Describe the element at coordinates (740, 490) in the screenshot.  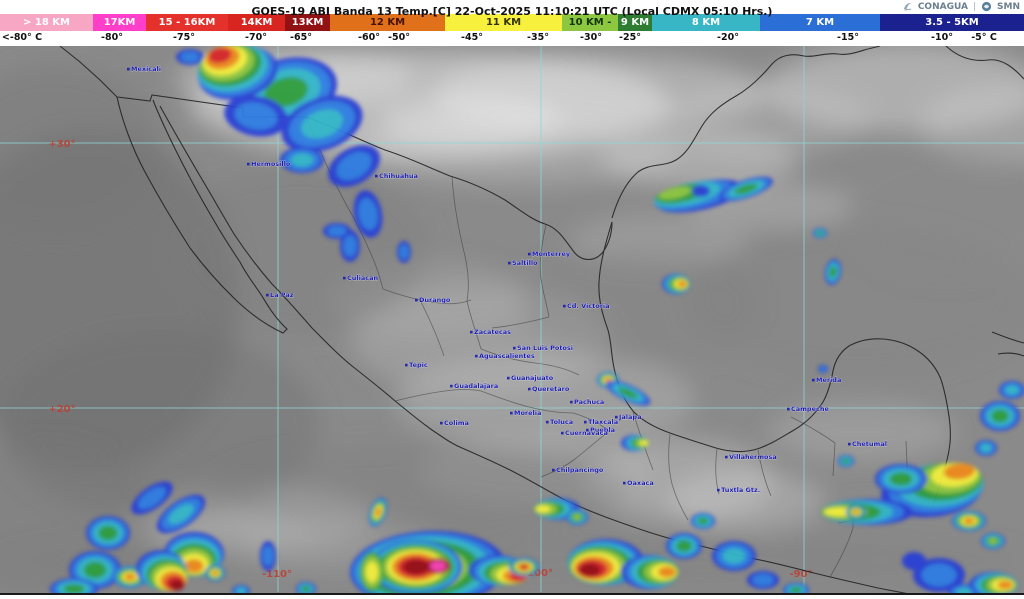
I see `city-name: Tuxtla Gtz.` at that location.